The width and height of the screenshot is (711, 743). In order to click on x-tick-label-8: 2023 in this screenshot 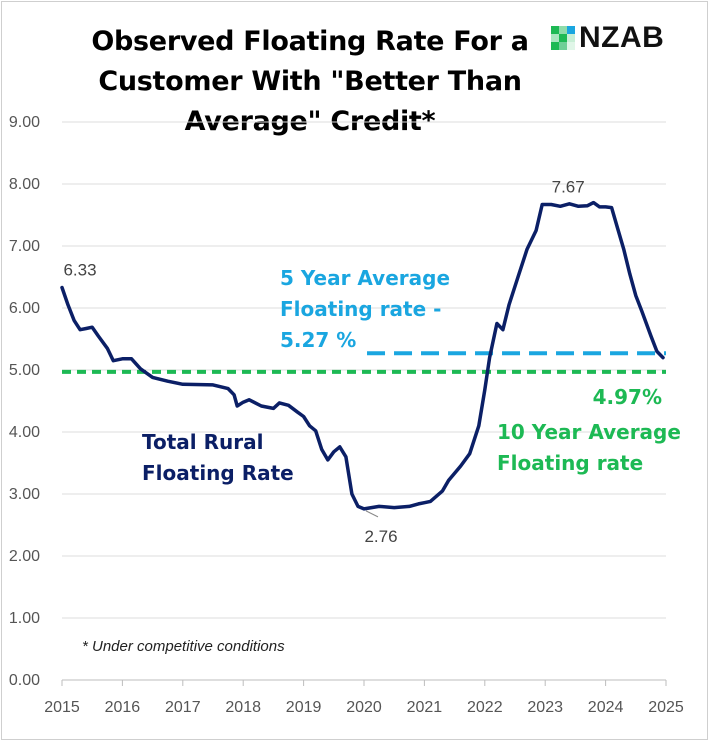, I will do `click(545, 707)`.